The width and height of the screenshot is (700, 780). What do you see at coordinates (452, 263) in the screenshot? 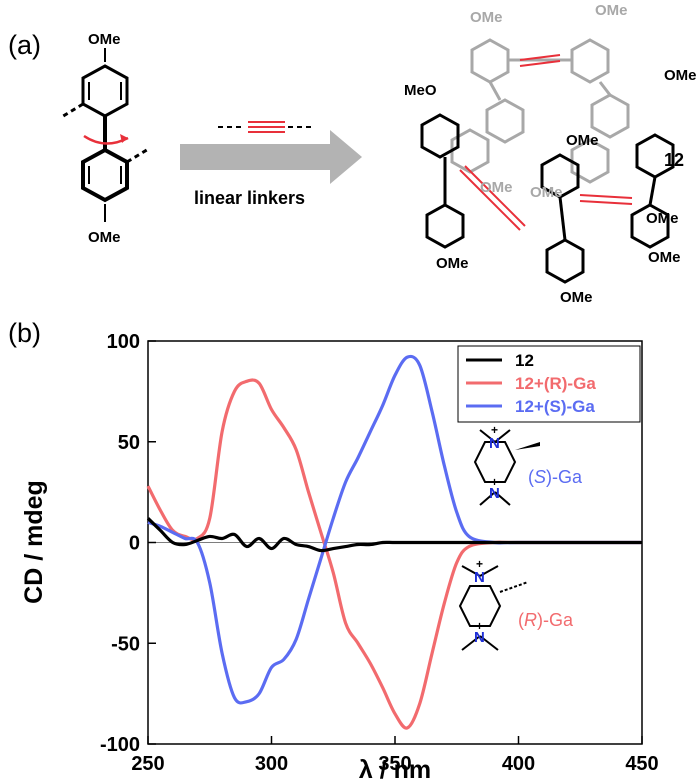
I see `macro-ome-9: OMe` at bounding box center [452, 263].